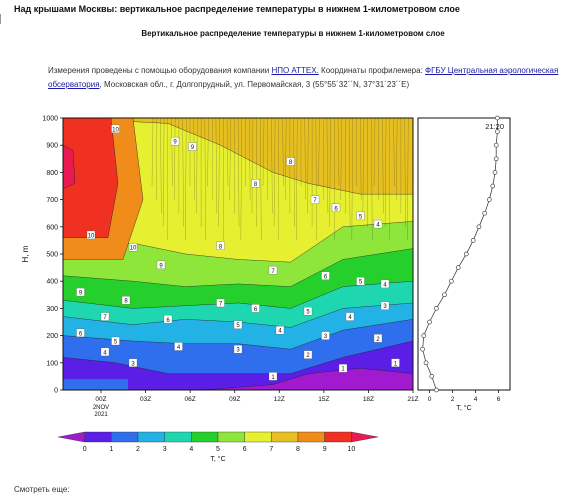 This screenshot has width=586, height=504. I want to click on y-tick-label: 100, so click(52, 363).